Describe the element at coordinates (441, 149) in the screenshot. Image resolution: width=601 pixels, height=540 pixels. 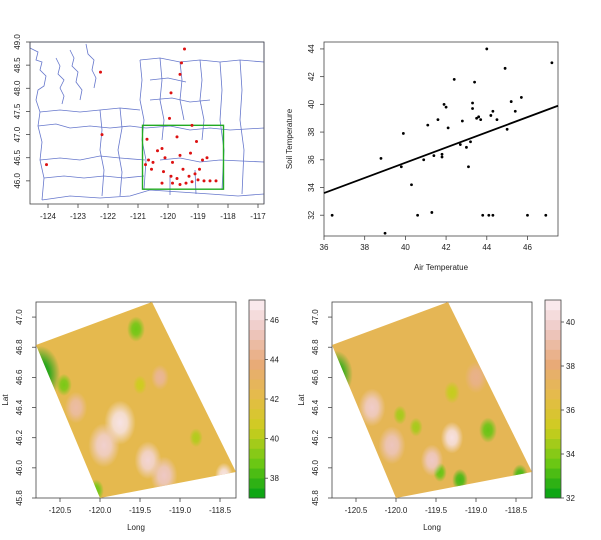
I see `regression-line` at that location.